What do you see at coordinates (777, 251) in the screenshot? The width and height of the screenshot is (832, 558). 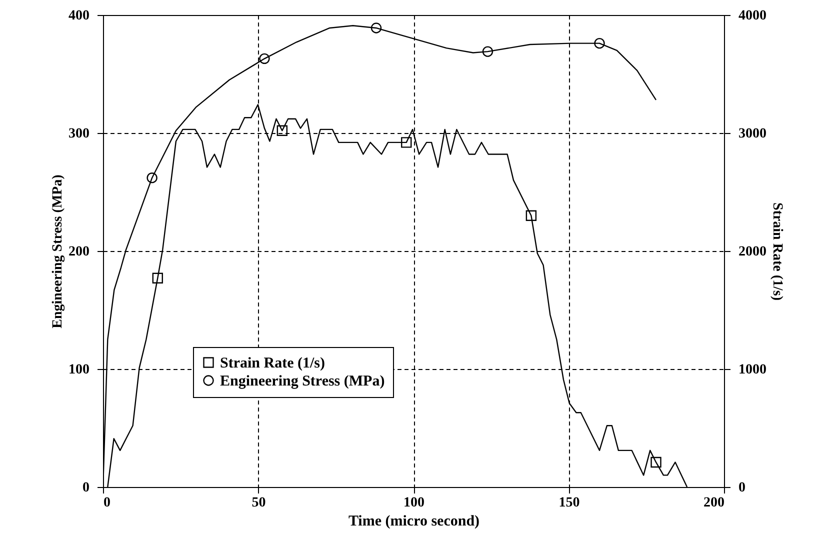 I see `y2-axis-title: Strain Rate (1/s)` at bounding box center [777, 251].